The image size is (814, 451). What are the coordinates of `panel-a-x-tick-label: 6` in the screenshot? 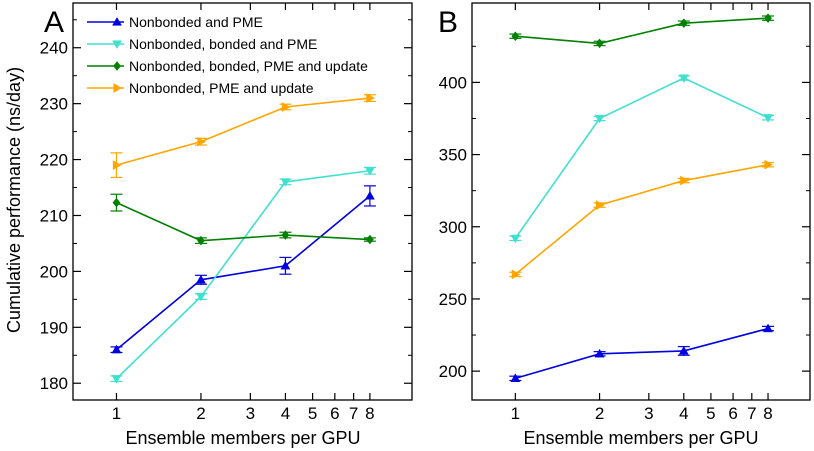 It's located at (334, 413).